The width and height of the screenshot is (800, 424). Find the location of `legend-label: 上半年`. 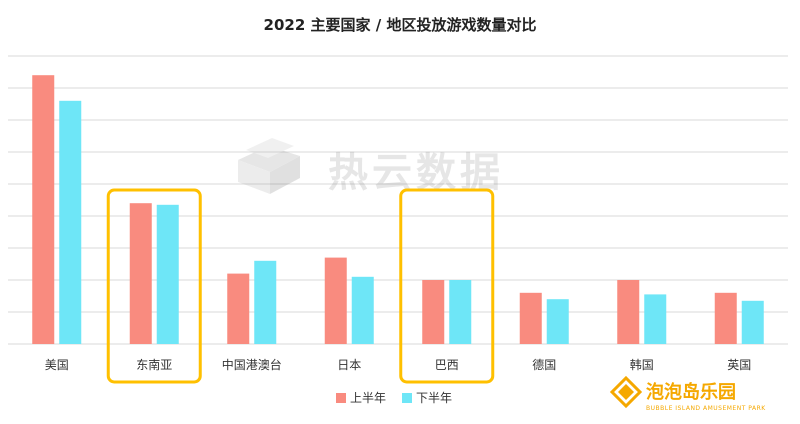

legend-label: 上半年 is located at coordinates (368, 398).